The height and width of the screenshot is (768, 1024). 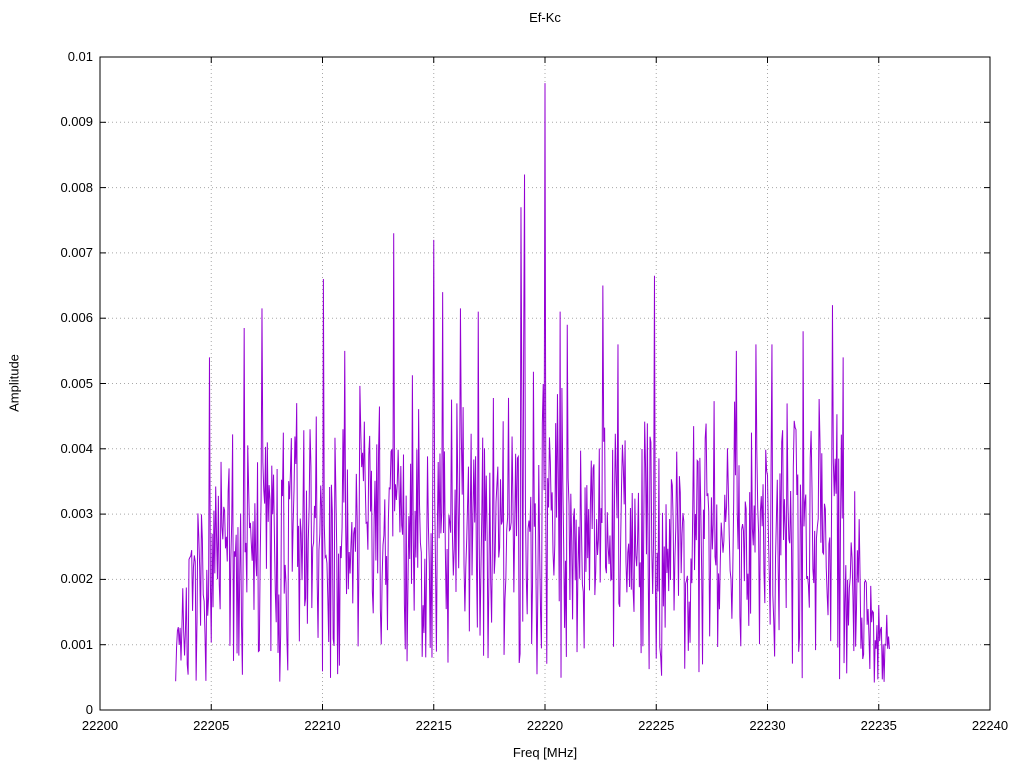 I want to click on x-tick-label: 22235, so click(x=878, y=725).